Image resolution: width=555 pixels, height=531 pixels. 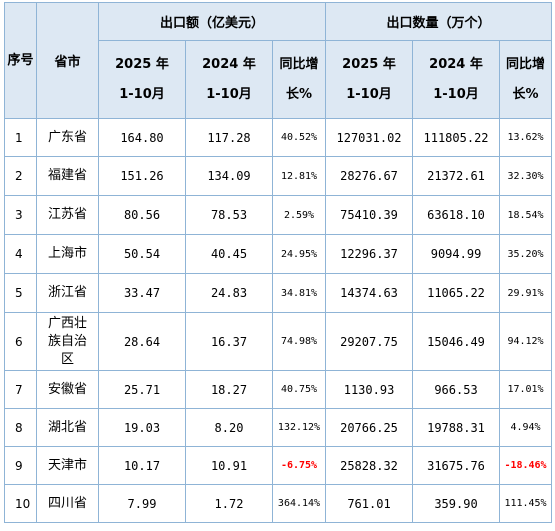 What do you see at coordinates (229, 293) in the screenshot?
I see `amount-2024-cell: 24.83` at bounding box center [229, 293].